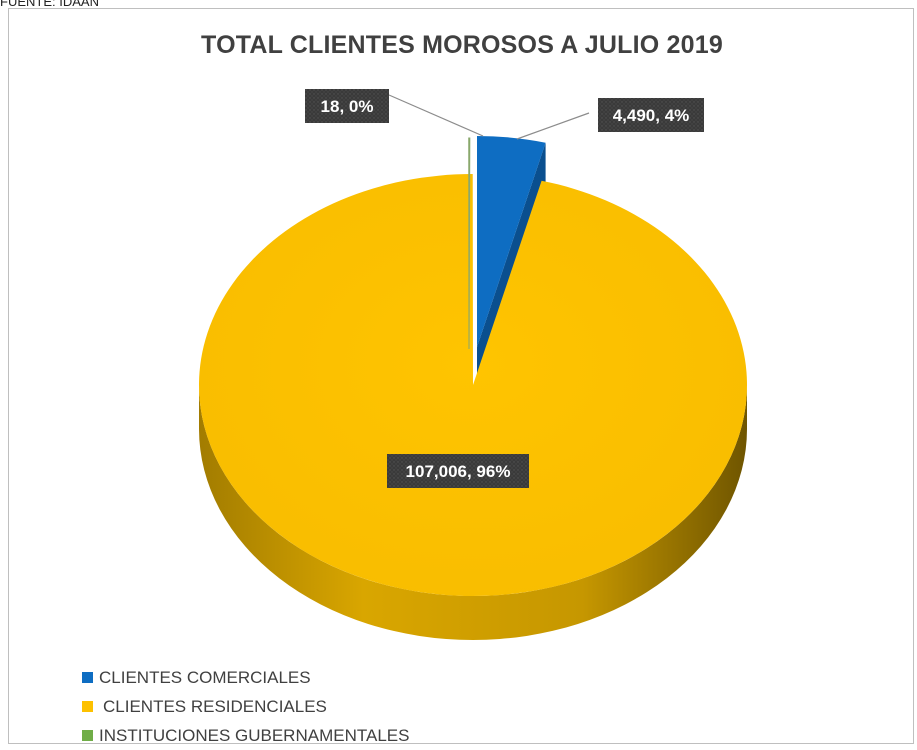 The height and width of the screenshot is (750, 917). I want to click on legend-item: CLIENTES COMERCIALES, so click(245, 677).